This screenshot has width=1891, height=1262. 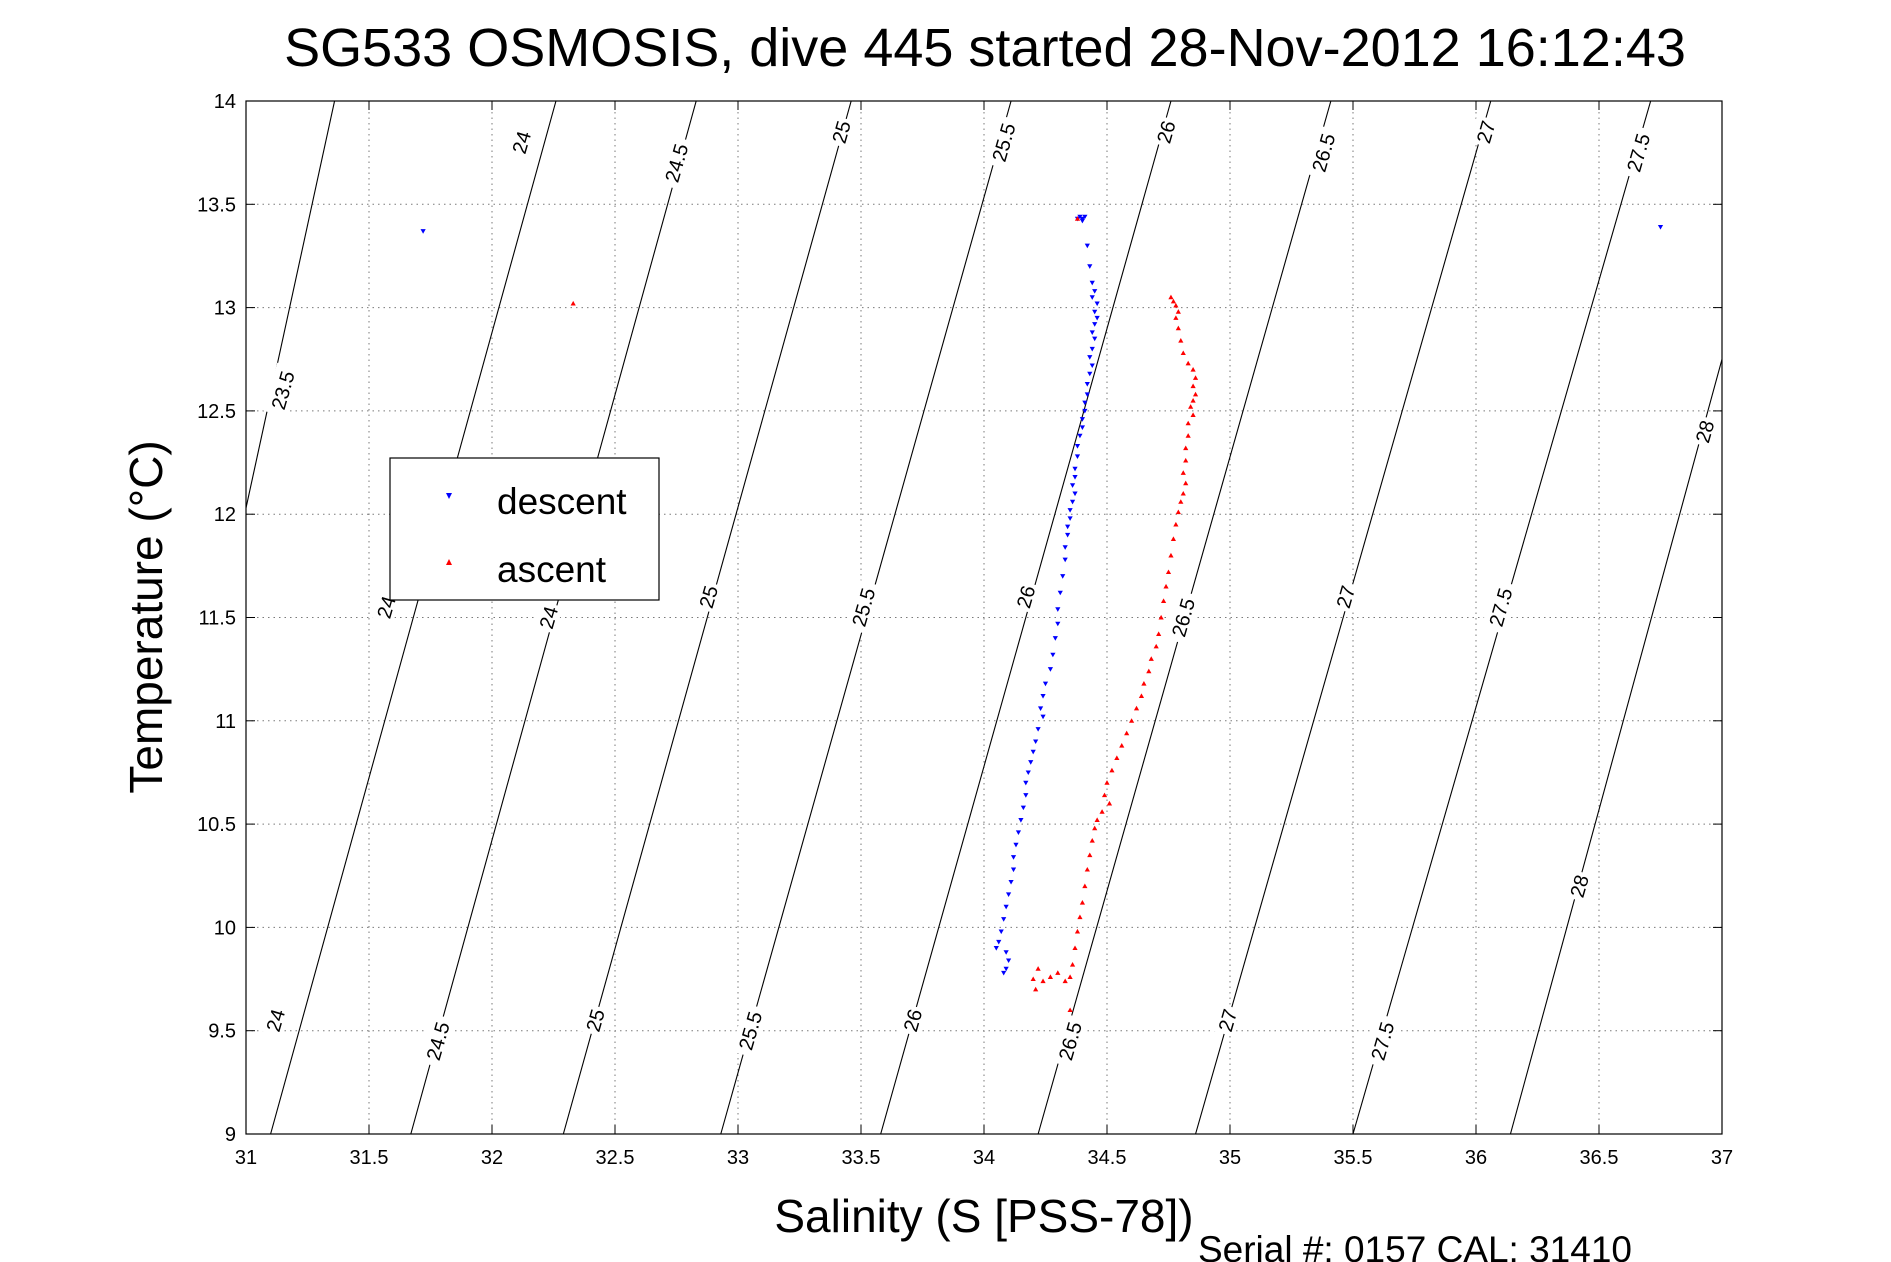 I want to click on x-tick-label: 32, so click(x=492, y=1158).